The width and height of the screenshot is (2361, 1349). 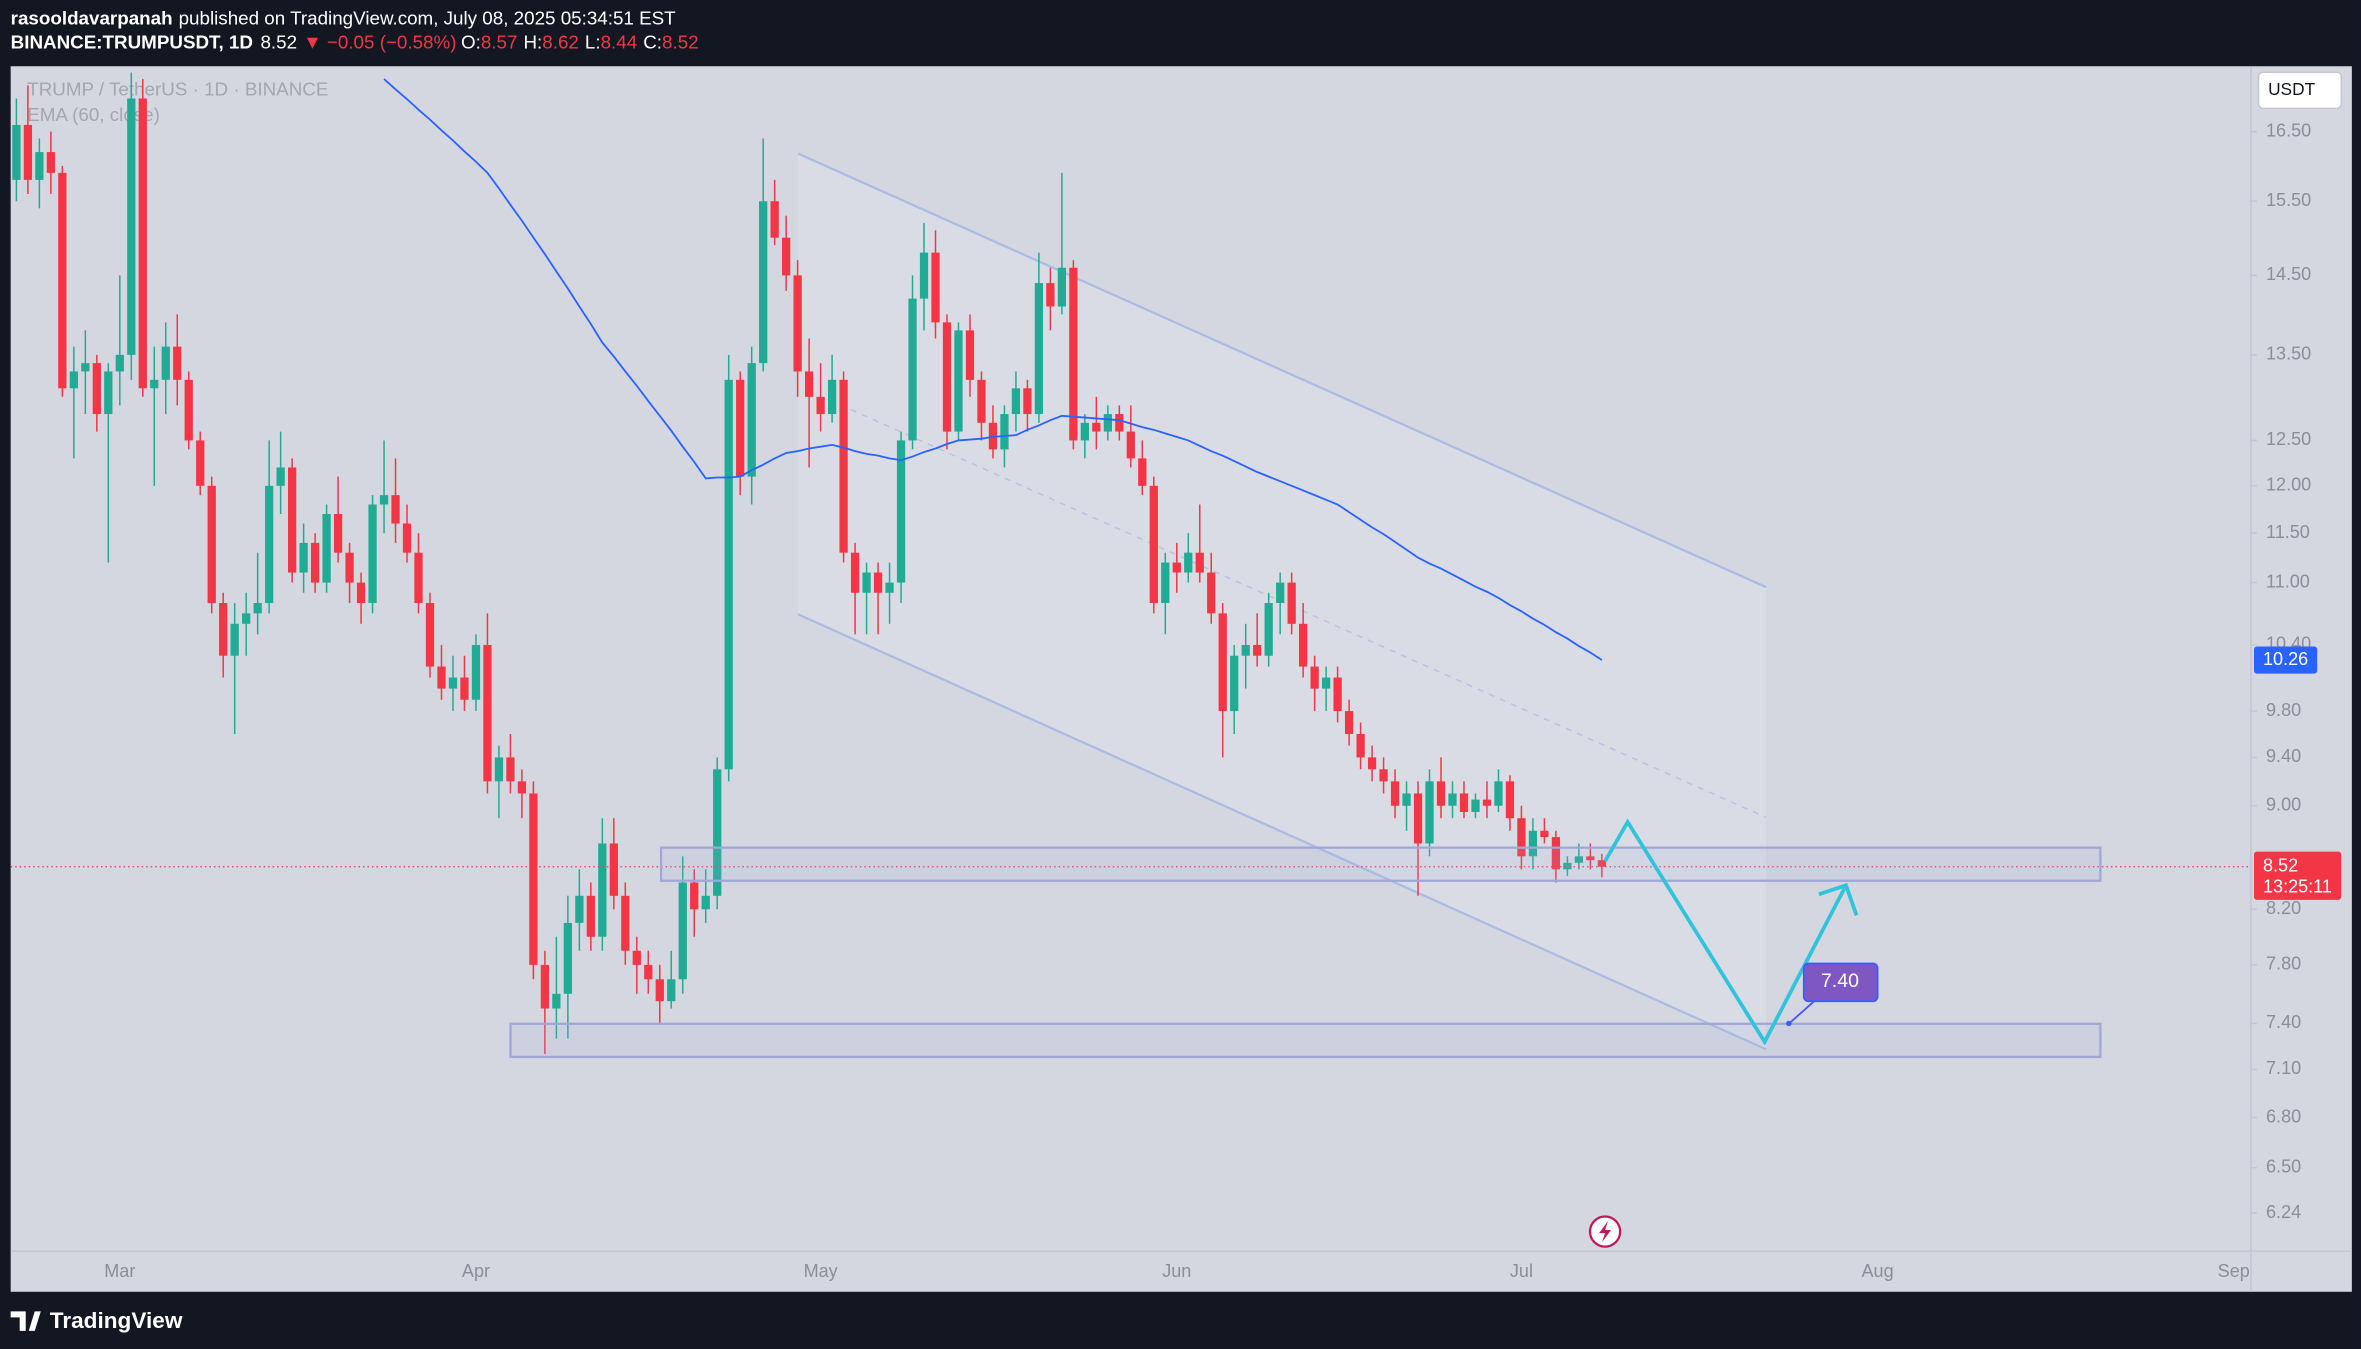 I want to click on zone-lower, so click(x=1305, y=1040).